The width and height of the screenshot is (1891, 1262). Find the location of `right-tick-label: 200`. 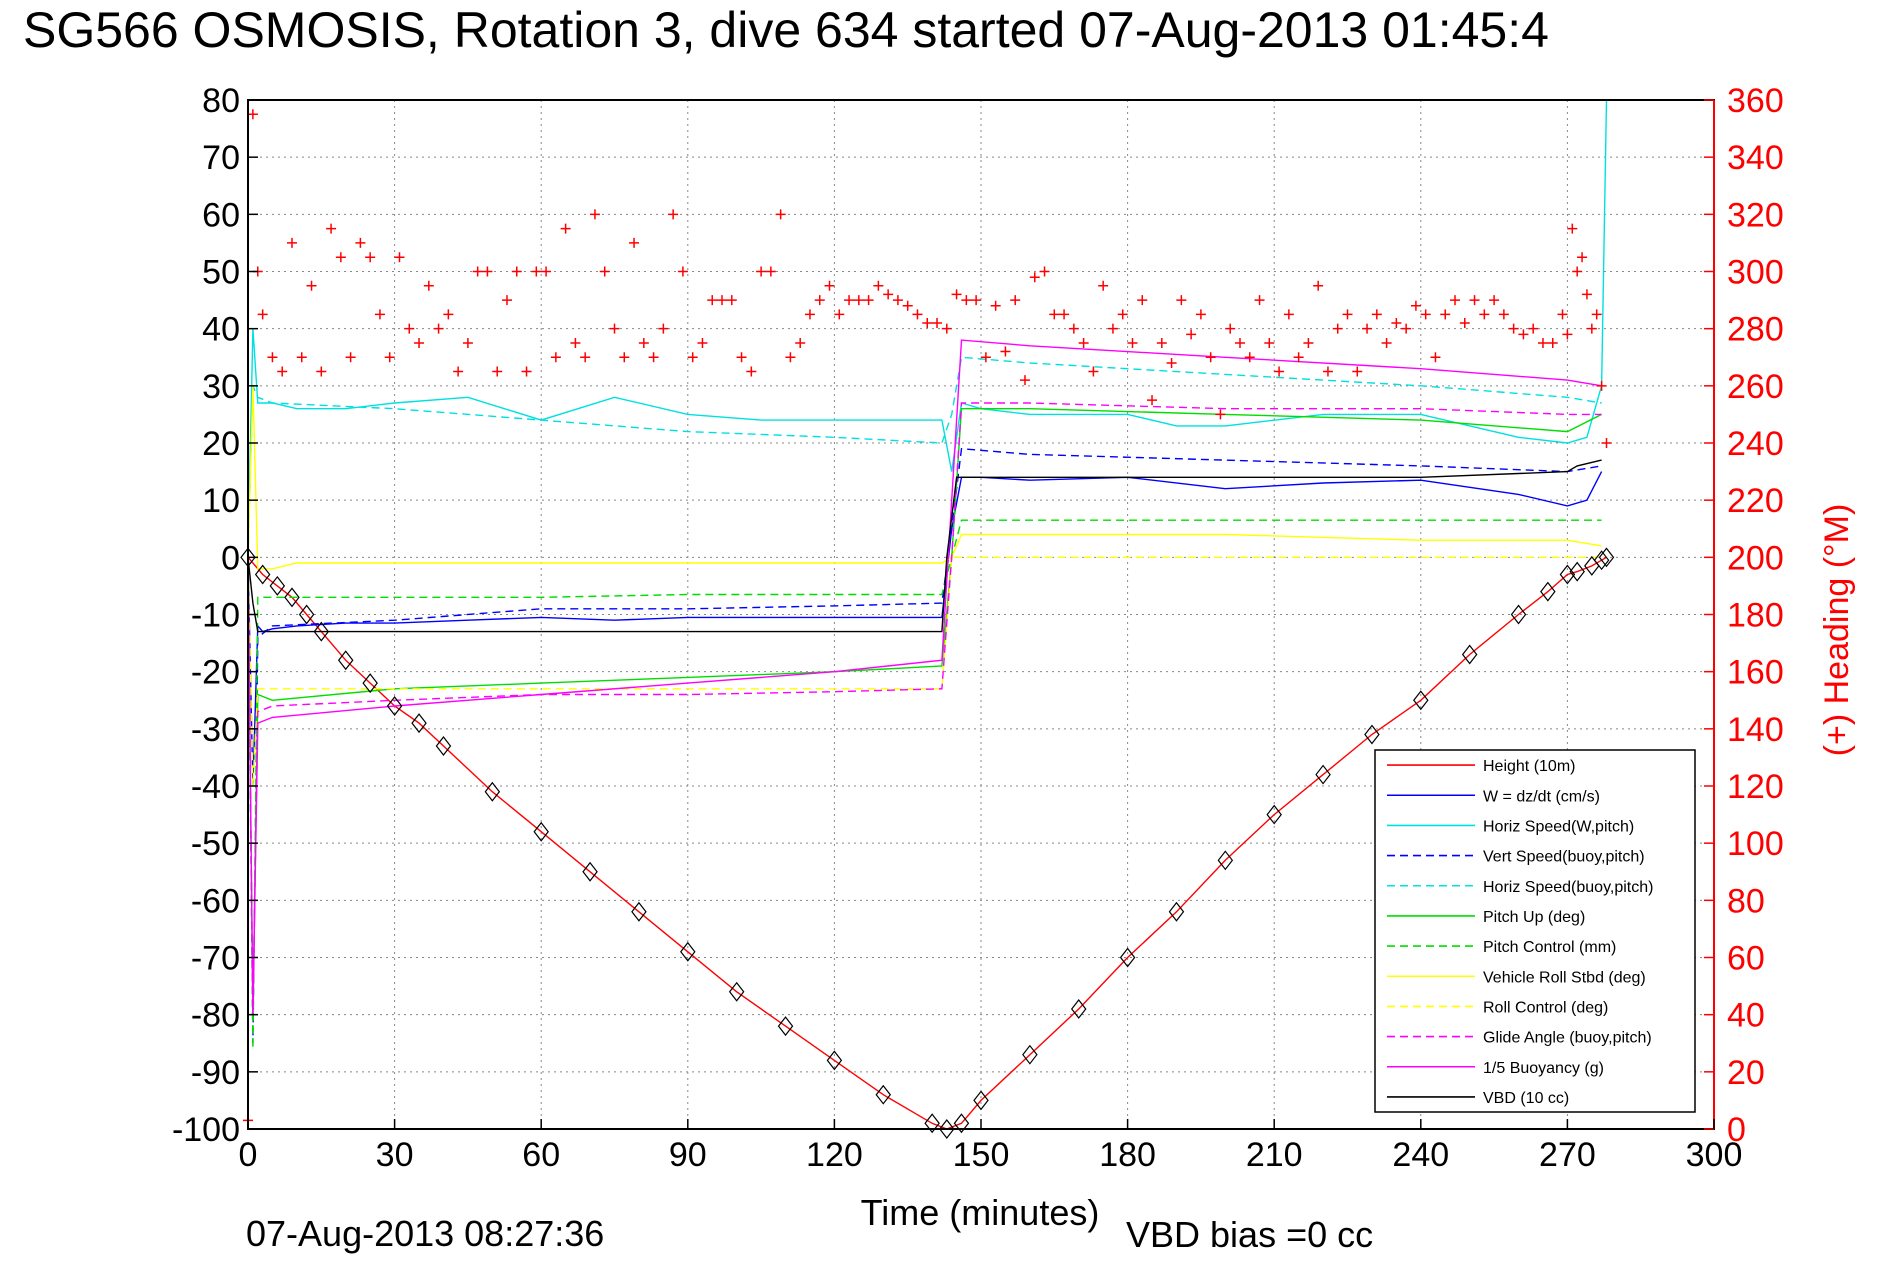

right-tick-label: 200 is located at coordinates (1755, 558).